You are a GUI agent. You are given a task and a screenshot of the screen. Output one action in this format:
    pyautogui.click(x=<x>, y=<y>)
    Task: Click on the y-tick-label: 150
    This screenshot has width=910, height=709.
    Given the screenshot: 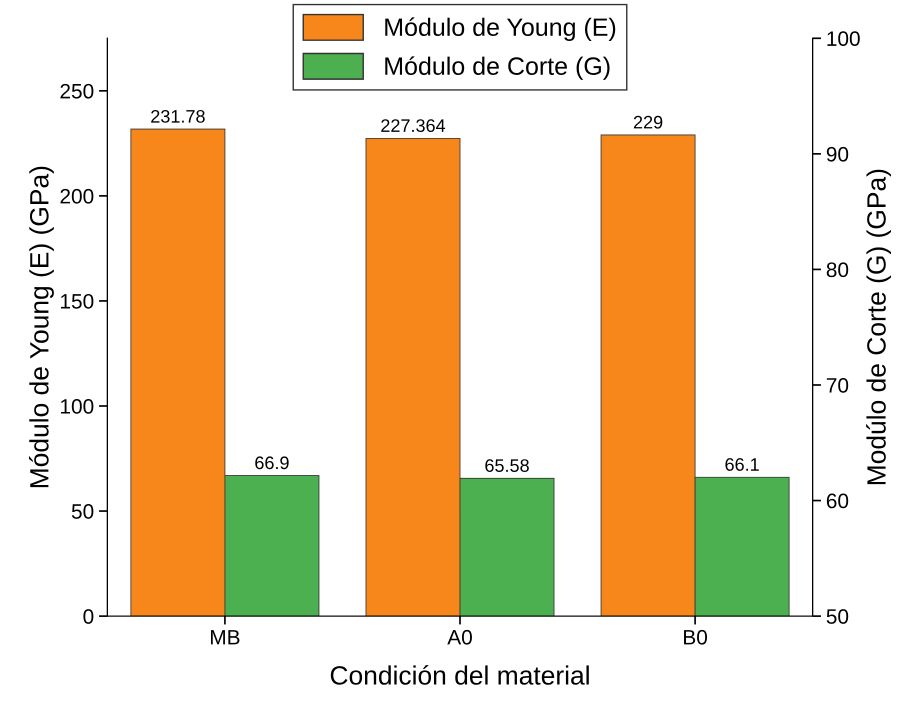 What is the action you would take?
    pyautogui.click(x=77, y=301)
    